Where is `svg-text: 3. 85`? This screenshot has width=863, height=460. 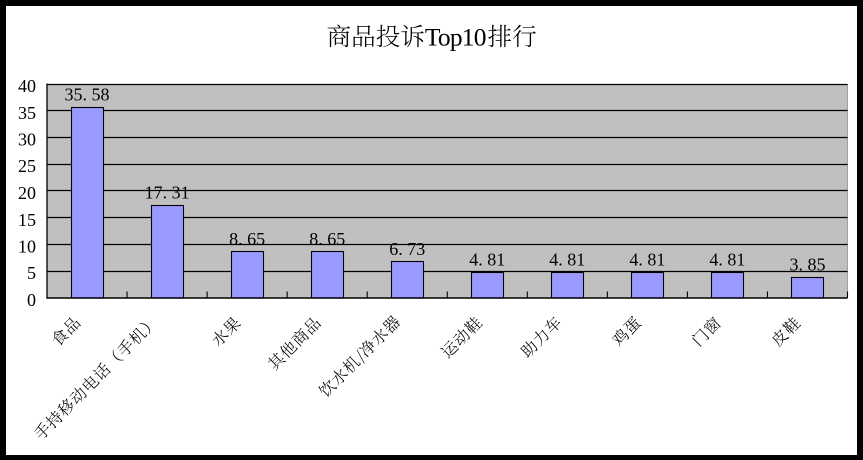 svg-text: 3. 85 is located at coordinates (808, 265).